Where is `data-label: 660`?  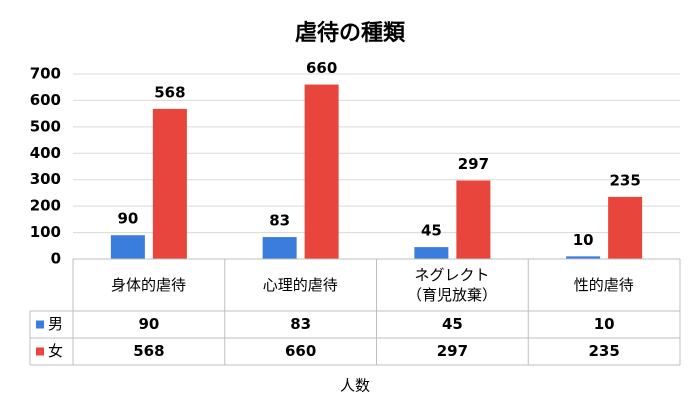
data-label: 660 is located at coordinates (321, 68).